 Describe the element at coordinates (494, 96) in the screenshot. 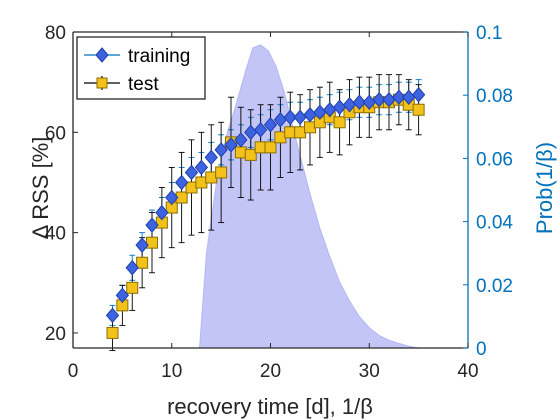

I see `y-tick-label-right: 0.08` at that location.